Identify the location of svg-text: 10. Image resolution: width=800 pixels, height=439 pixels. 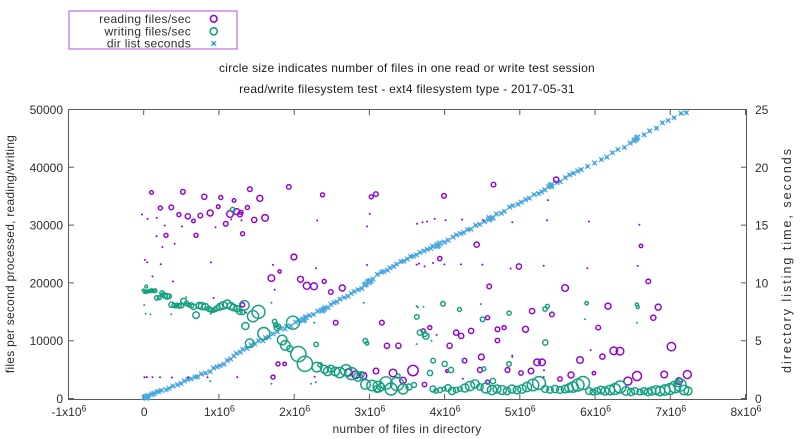
(762, 283).